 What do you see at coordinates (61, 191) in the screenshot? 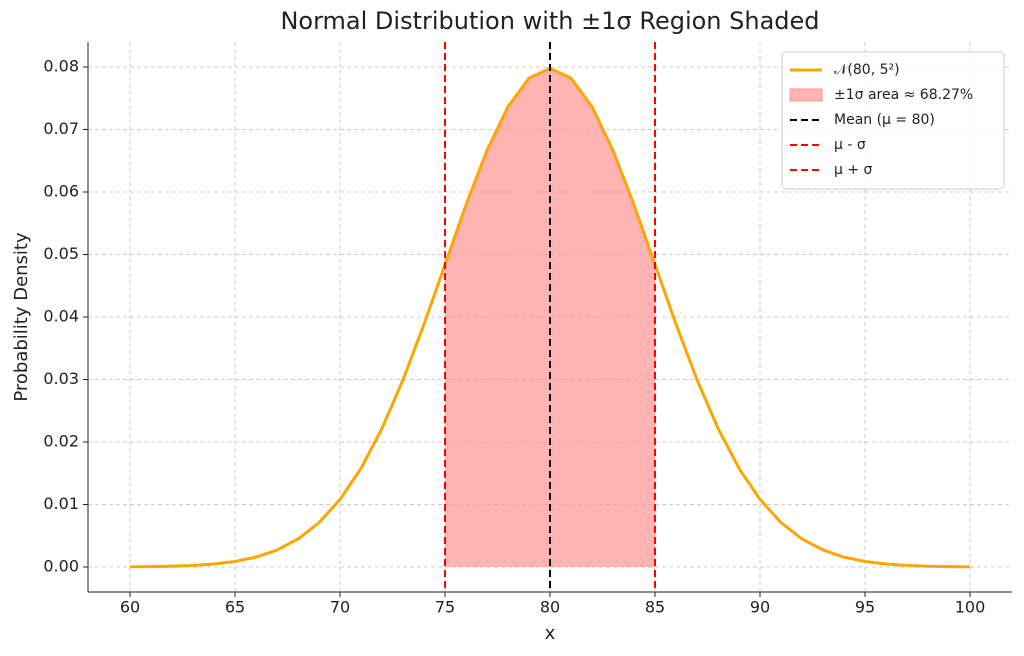
I see `y-tick-label: 0.06` at bounding box center [61, 191].